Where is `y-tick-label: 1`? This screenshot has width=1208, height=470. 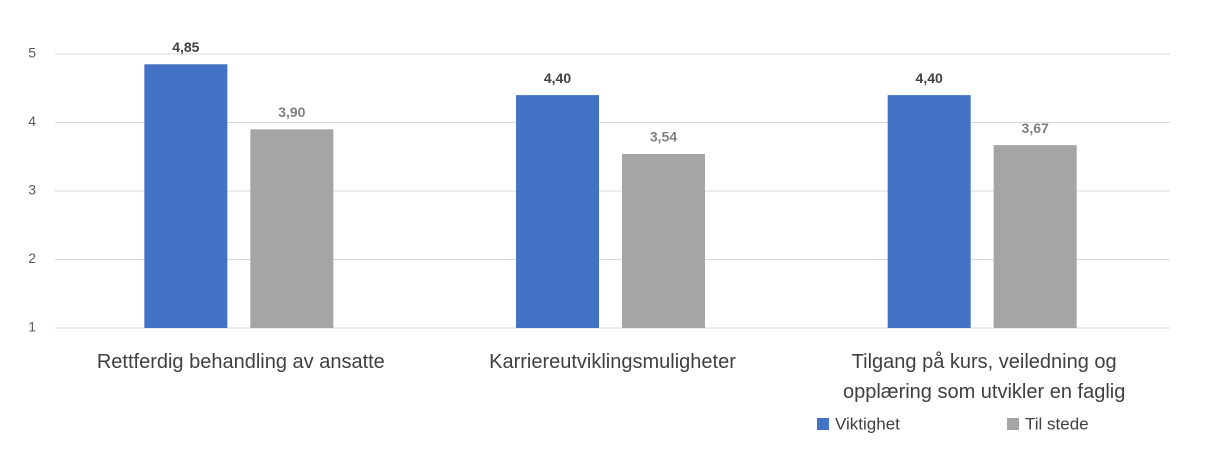 y-tick-label: 1 is located at coordinates (32, 327).